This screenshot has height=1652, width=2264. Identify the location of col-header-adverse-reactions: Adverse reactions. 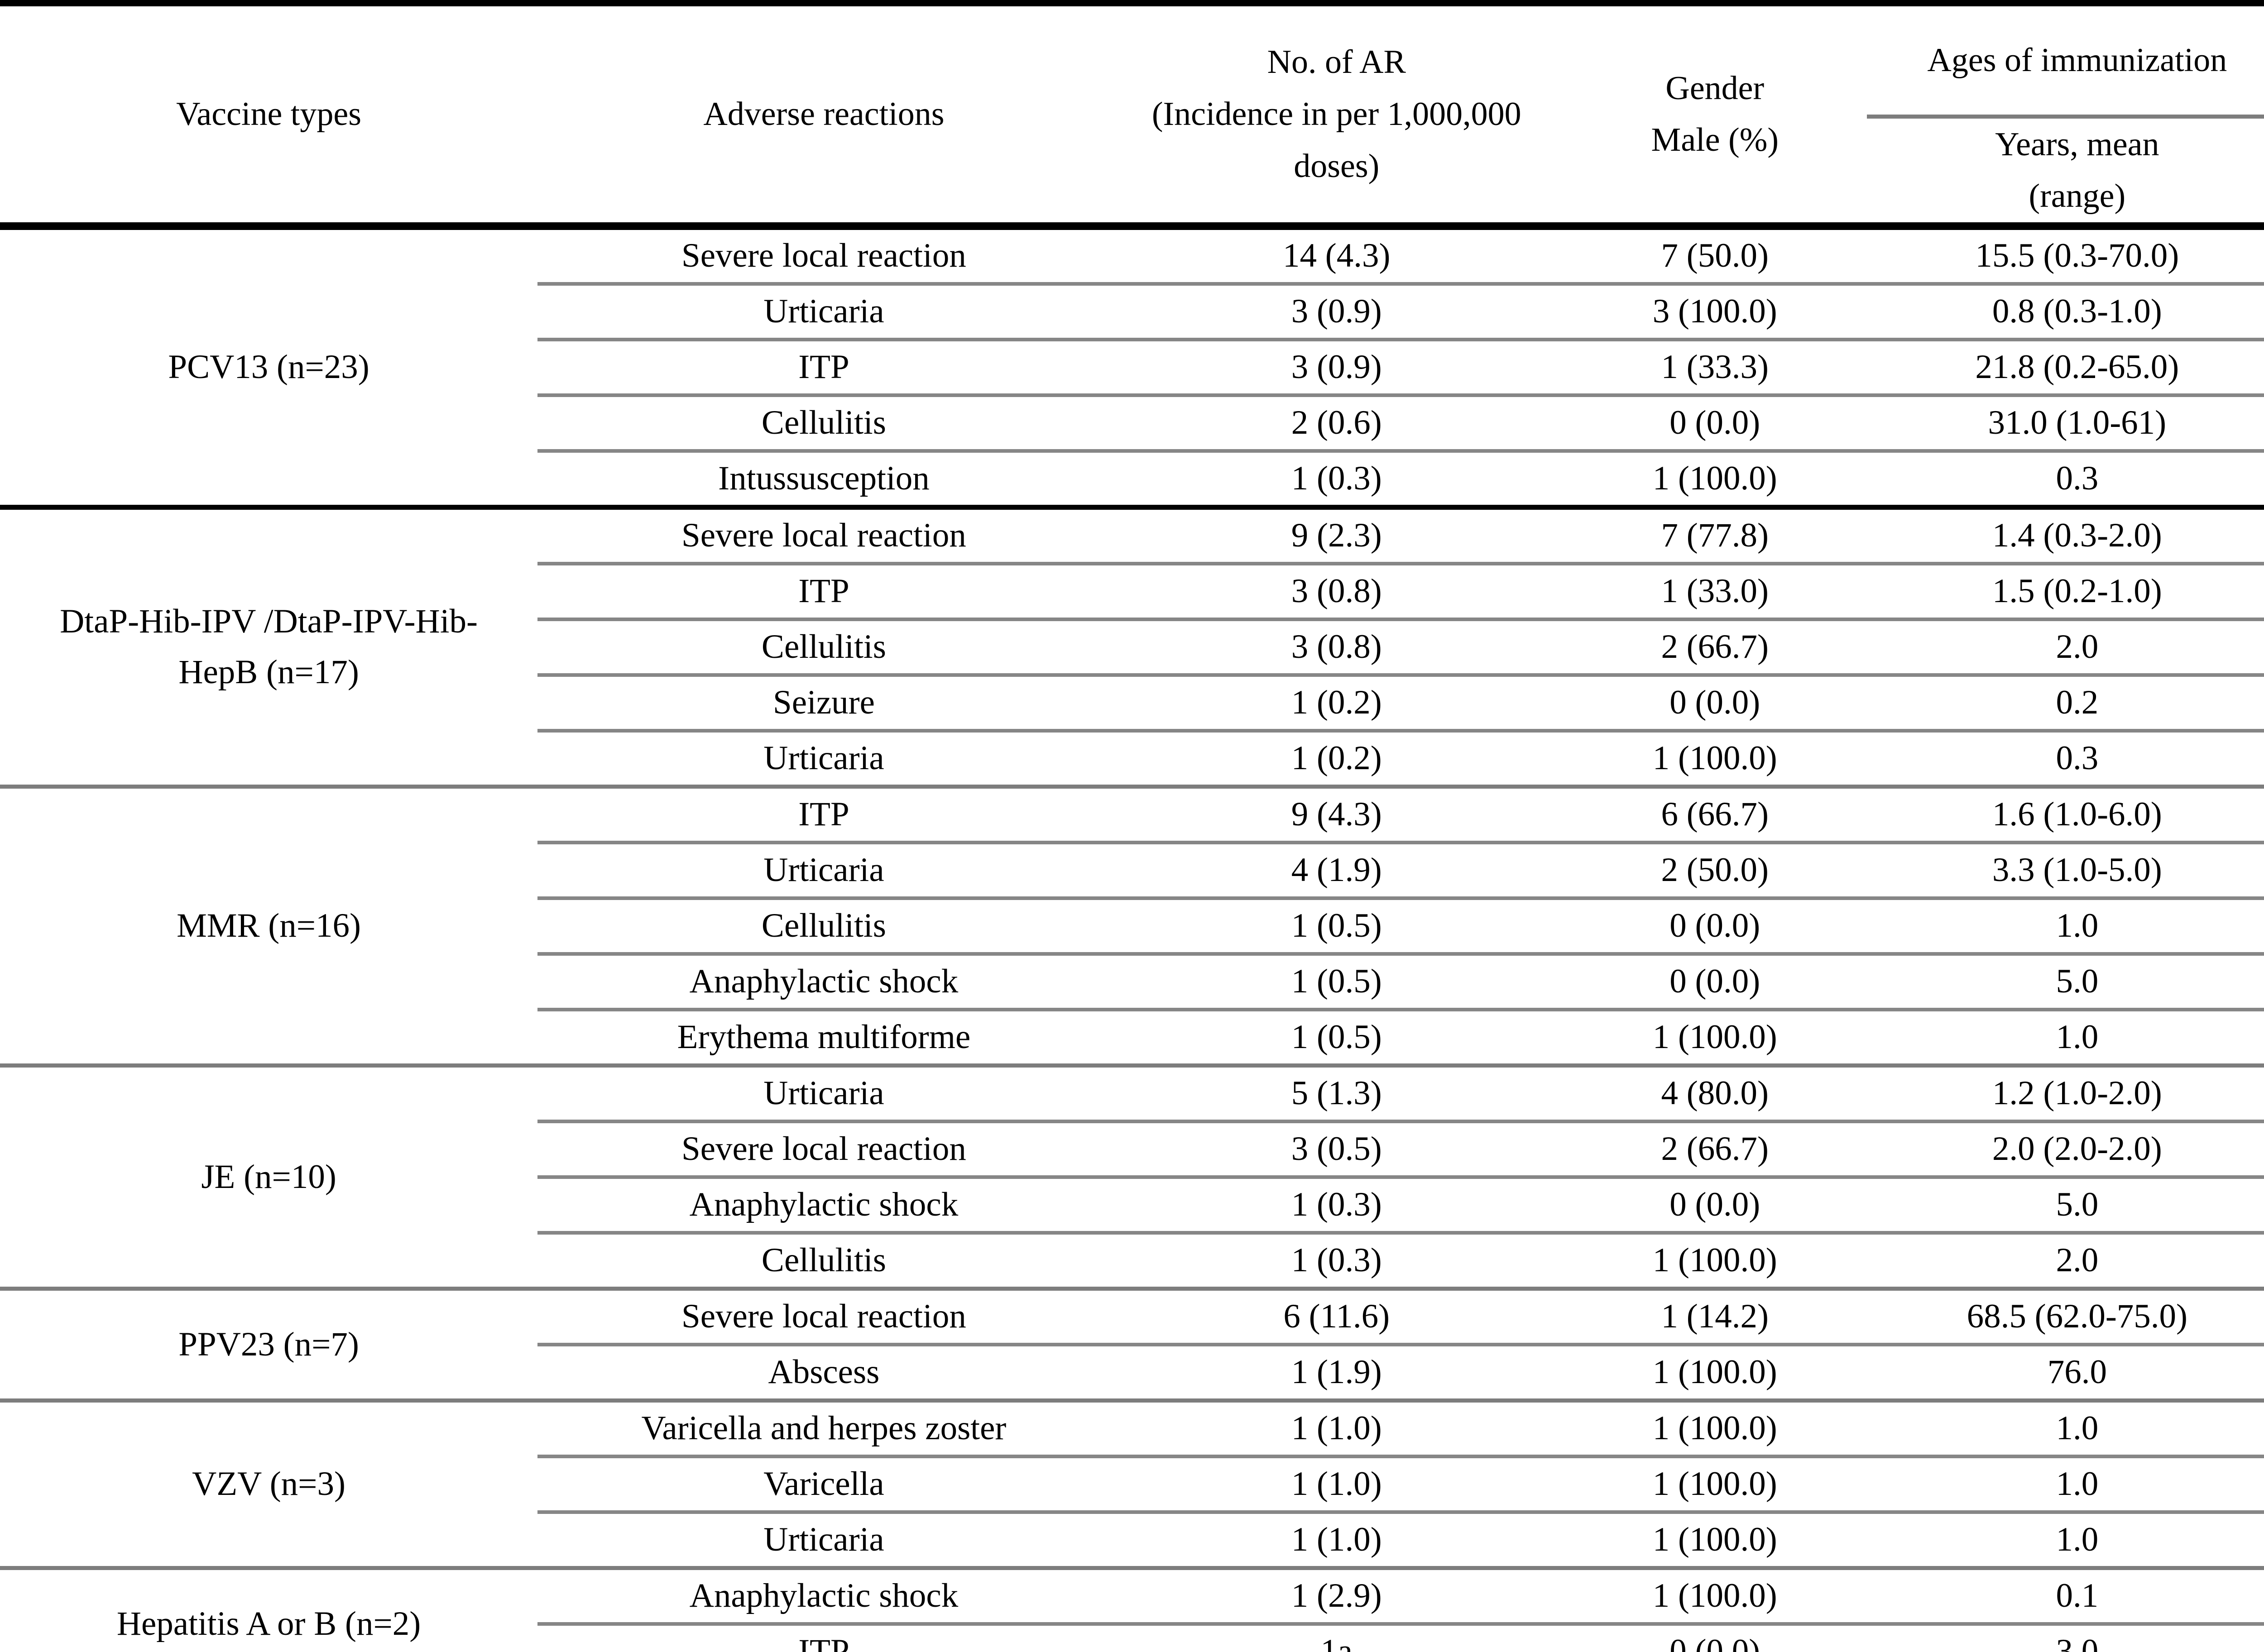
(823, 116).